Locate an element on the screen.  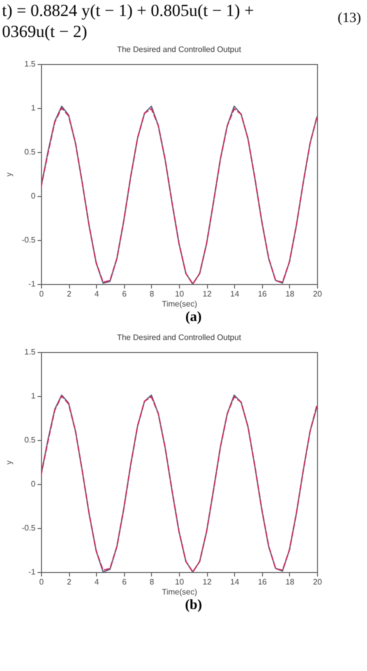
text: (a) is located at coordinates (193, 318).